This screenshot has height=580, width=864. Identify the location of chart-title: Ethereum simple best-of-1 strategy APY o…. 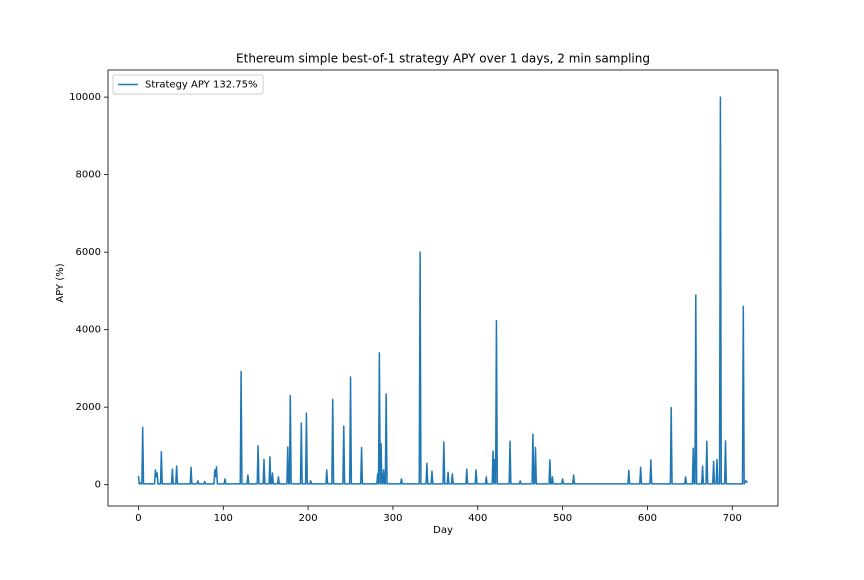
(443, 59).